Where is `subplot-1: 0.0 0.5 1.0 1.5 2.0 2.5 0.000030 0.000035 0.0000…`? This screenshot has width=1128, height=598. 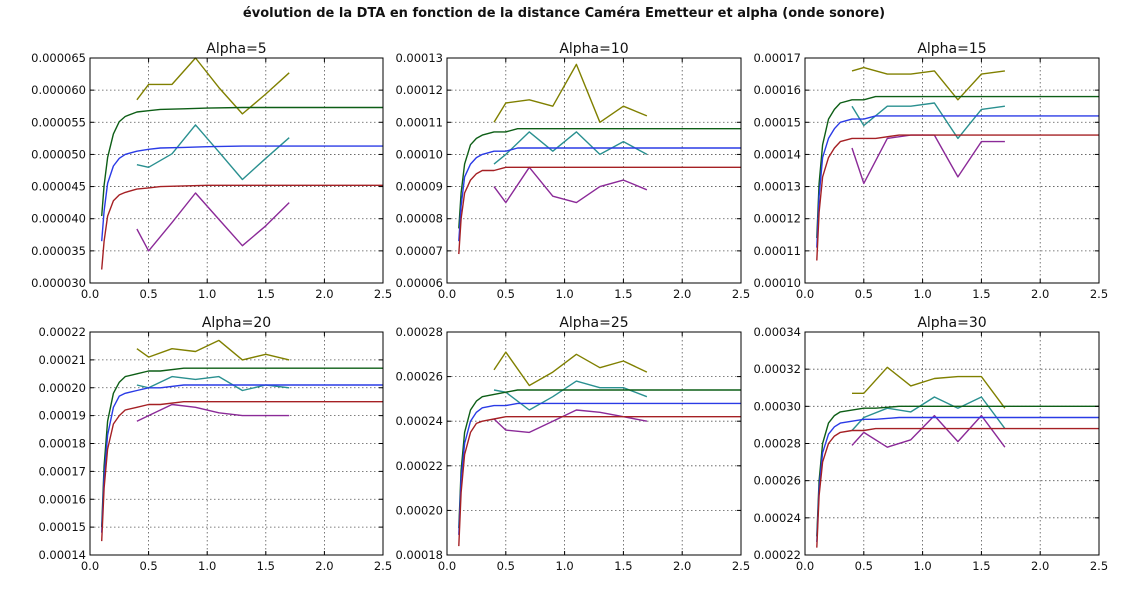 subplot-1: 0.0 0.5 1.0 1.5 2.0 2.5 0.000030 0.000035 0.0000… is located at coordinates (211, 171).